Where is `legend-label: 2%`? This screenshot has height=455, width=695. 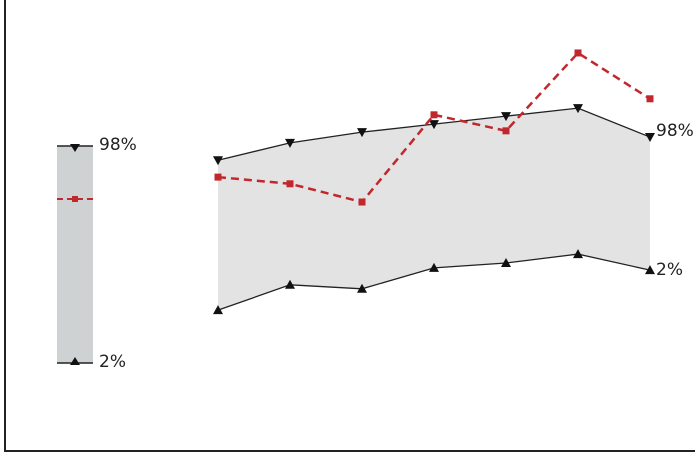
legend-label: 2% is located at coordinates (112, 362).